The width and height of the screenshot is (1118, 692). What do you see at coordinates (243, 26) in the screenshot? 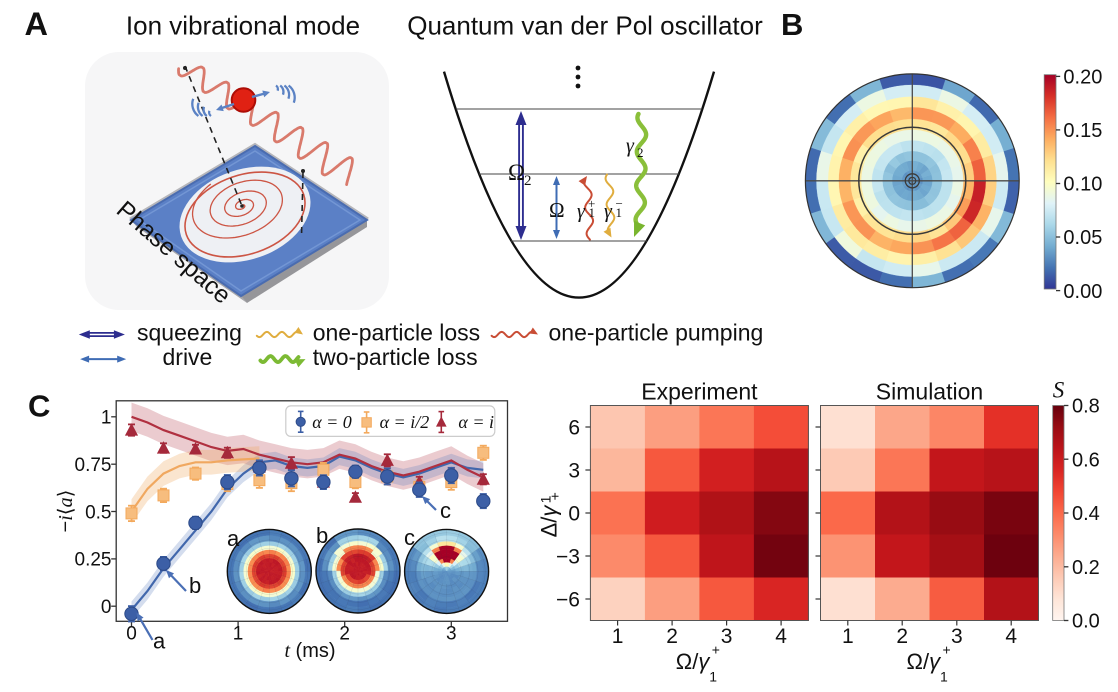
I see `svg-text: Ion vibrational mode` at bounding box center [243, 26].